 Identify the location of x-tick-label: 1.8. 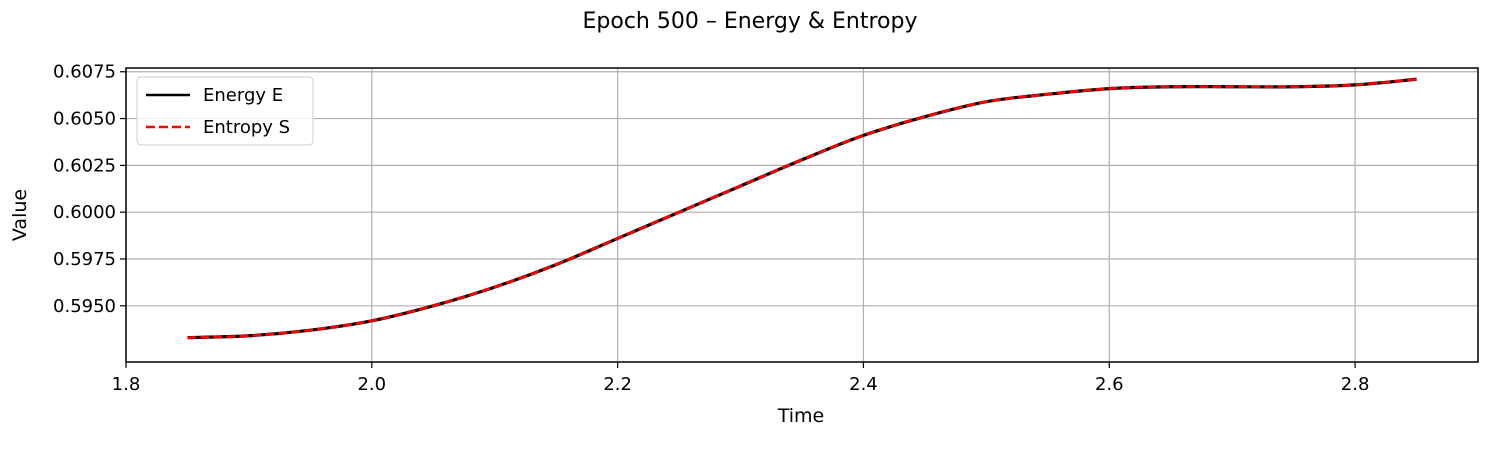
(126, 384).